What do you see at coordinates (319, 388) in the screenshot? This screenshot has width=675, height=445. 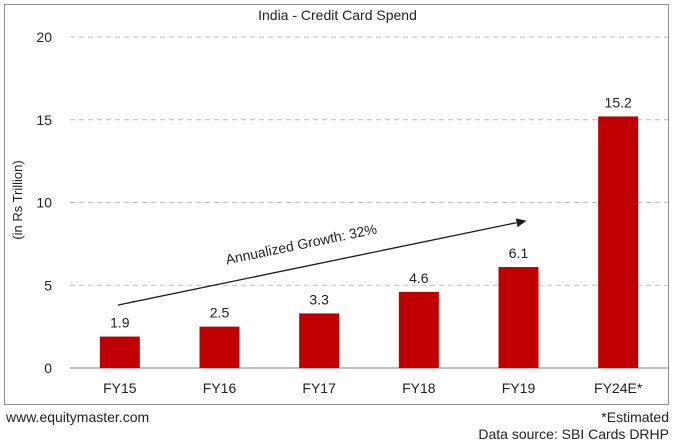 I see `x-tick-label: FY17` at bounding box center [319, 388].